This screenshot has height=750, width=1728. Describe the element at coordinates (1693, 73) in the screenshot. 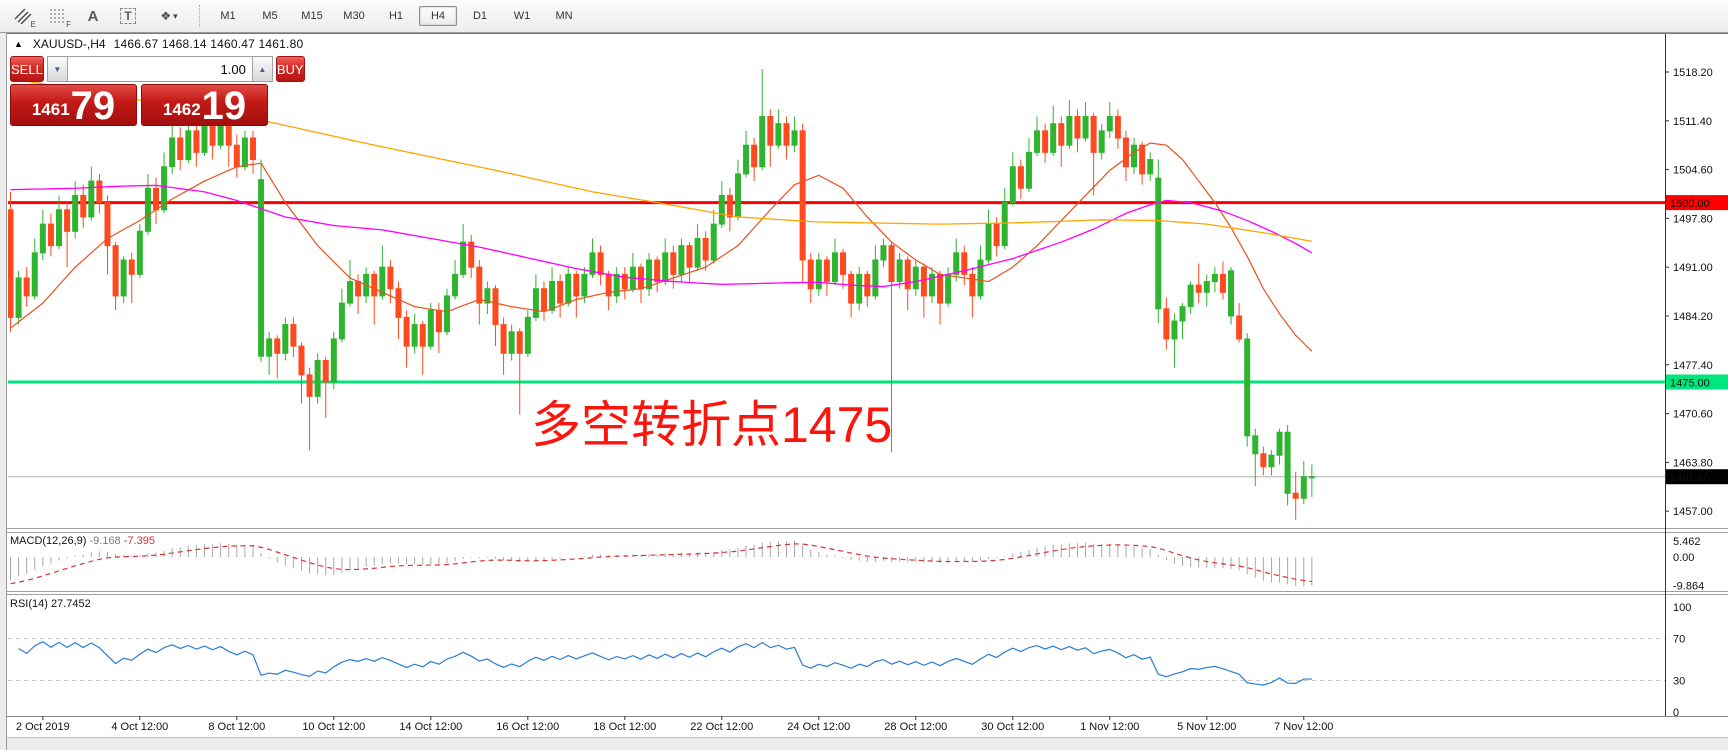

I see `svg-text: 1518.20` at that location.